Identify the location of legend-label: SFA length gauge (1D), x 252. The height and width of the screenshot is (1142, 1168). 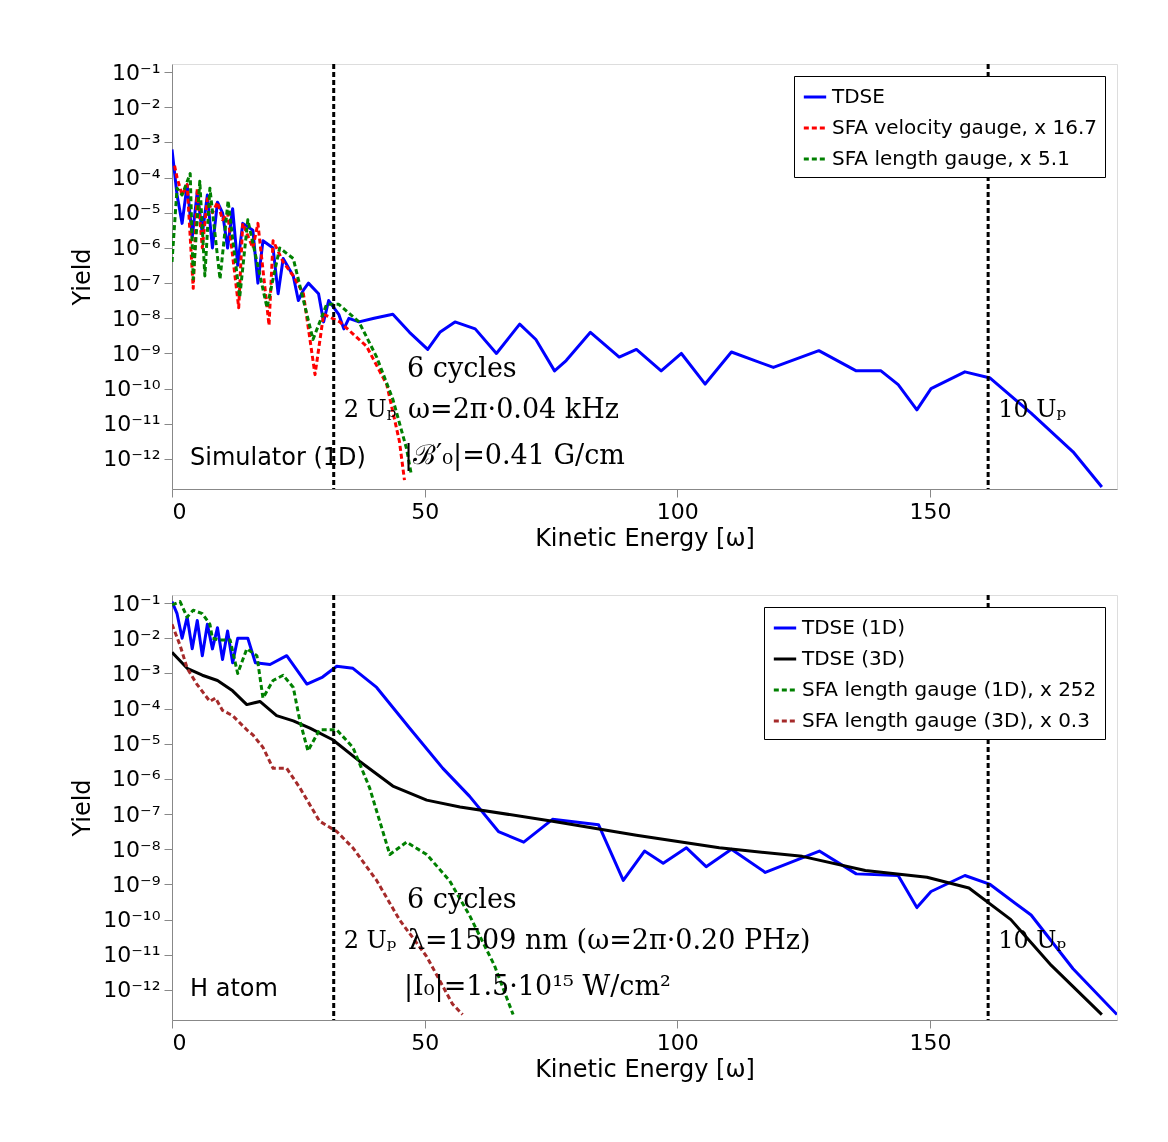
(949, 689).